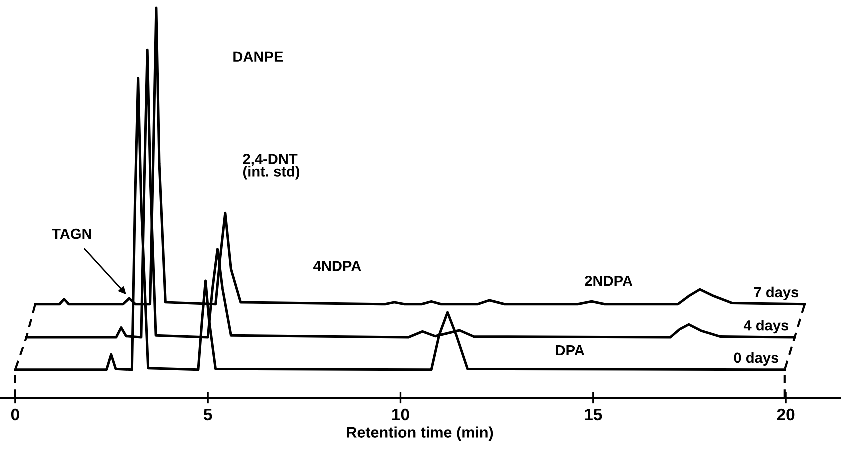 This screenshot has width=850, height=459. What do you see at coordinates (609, 281) in the screenshot?
I see `annotation: 2NDPA` at bounding box center [609, 281].